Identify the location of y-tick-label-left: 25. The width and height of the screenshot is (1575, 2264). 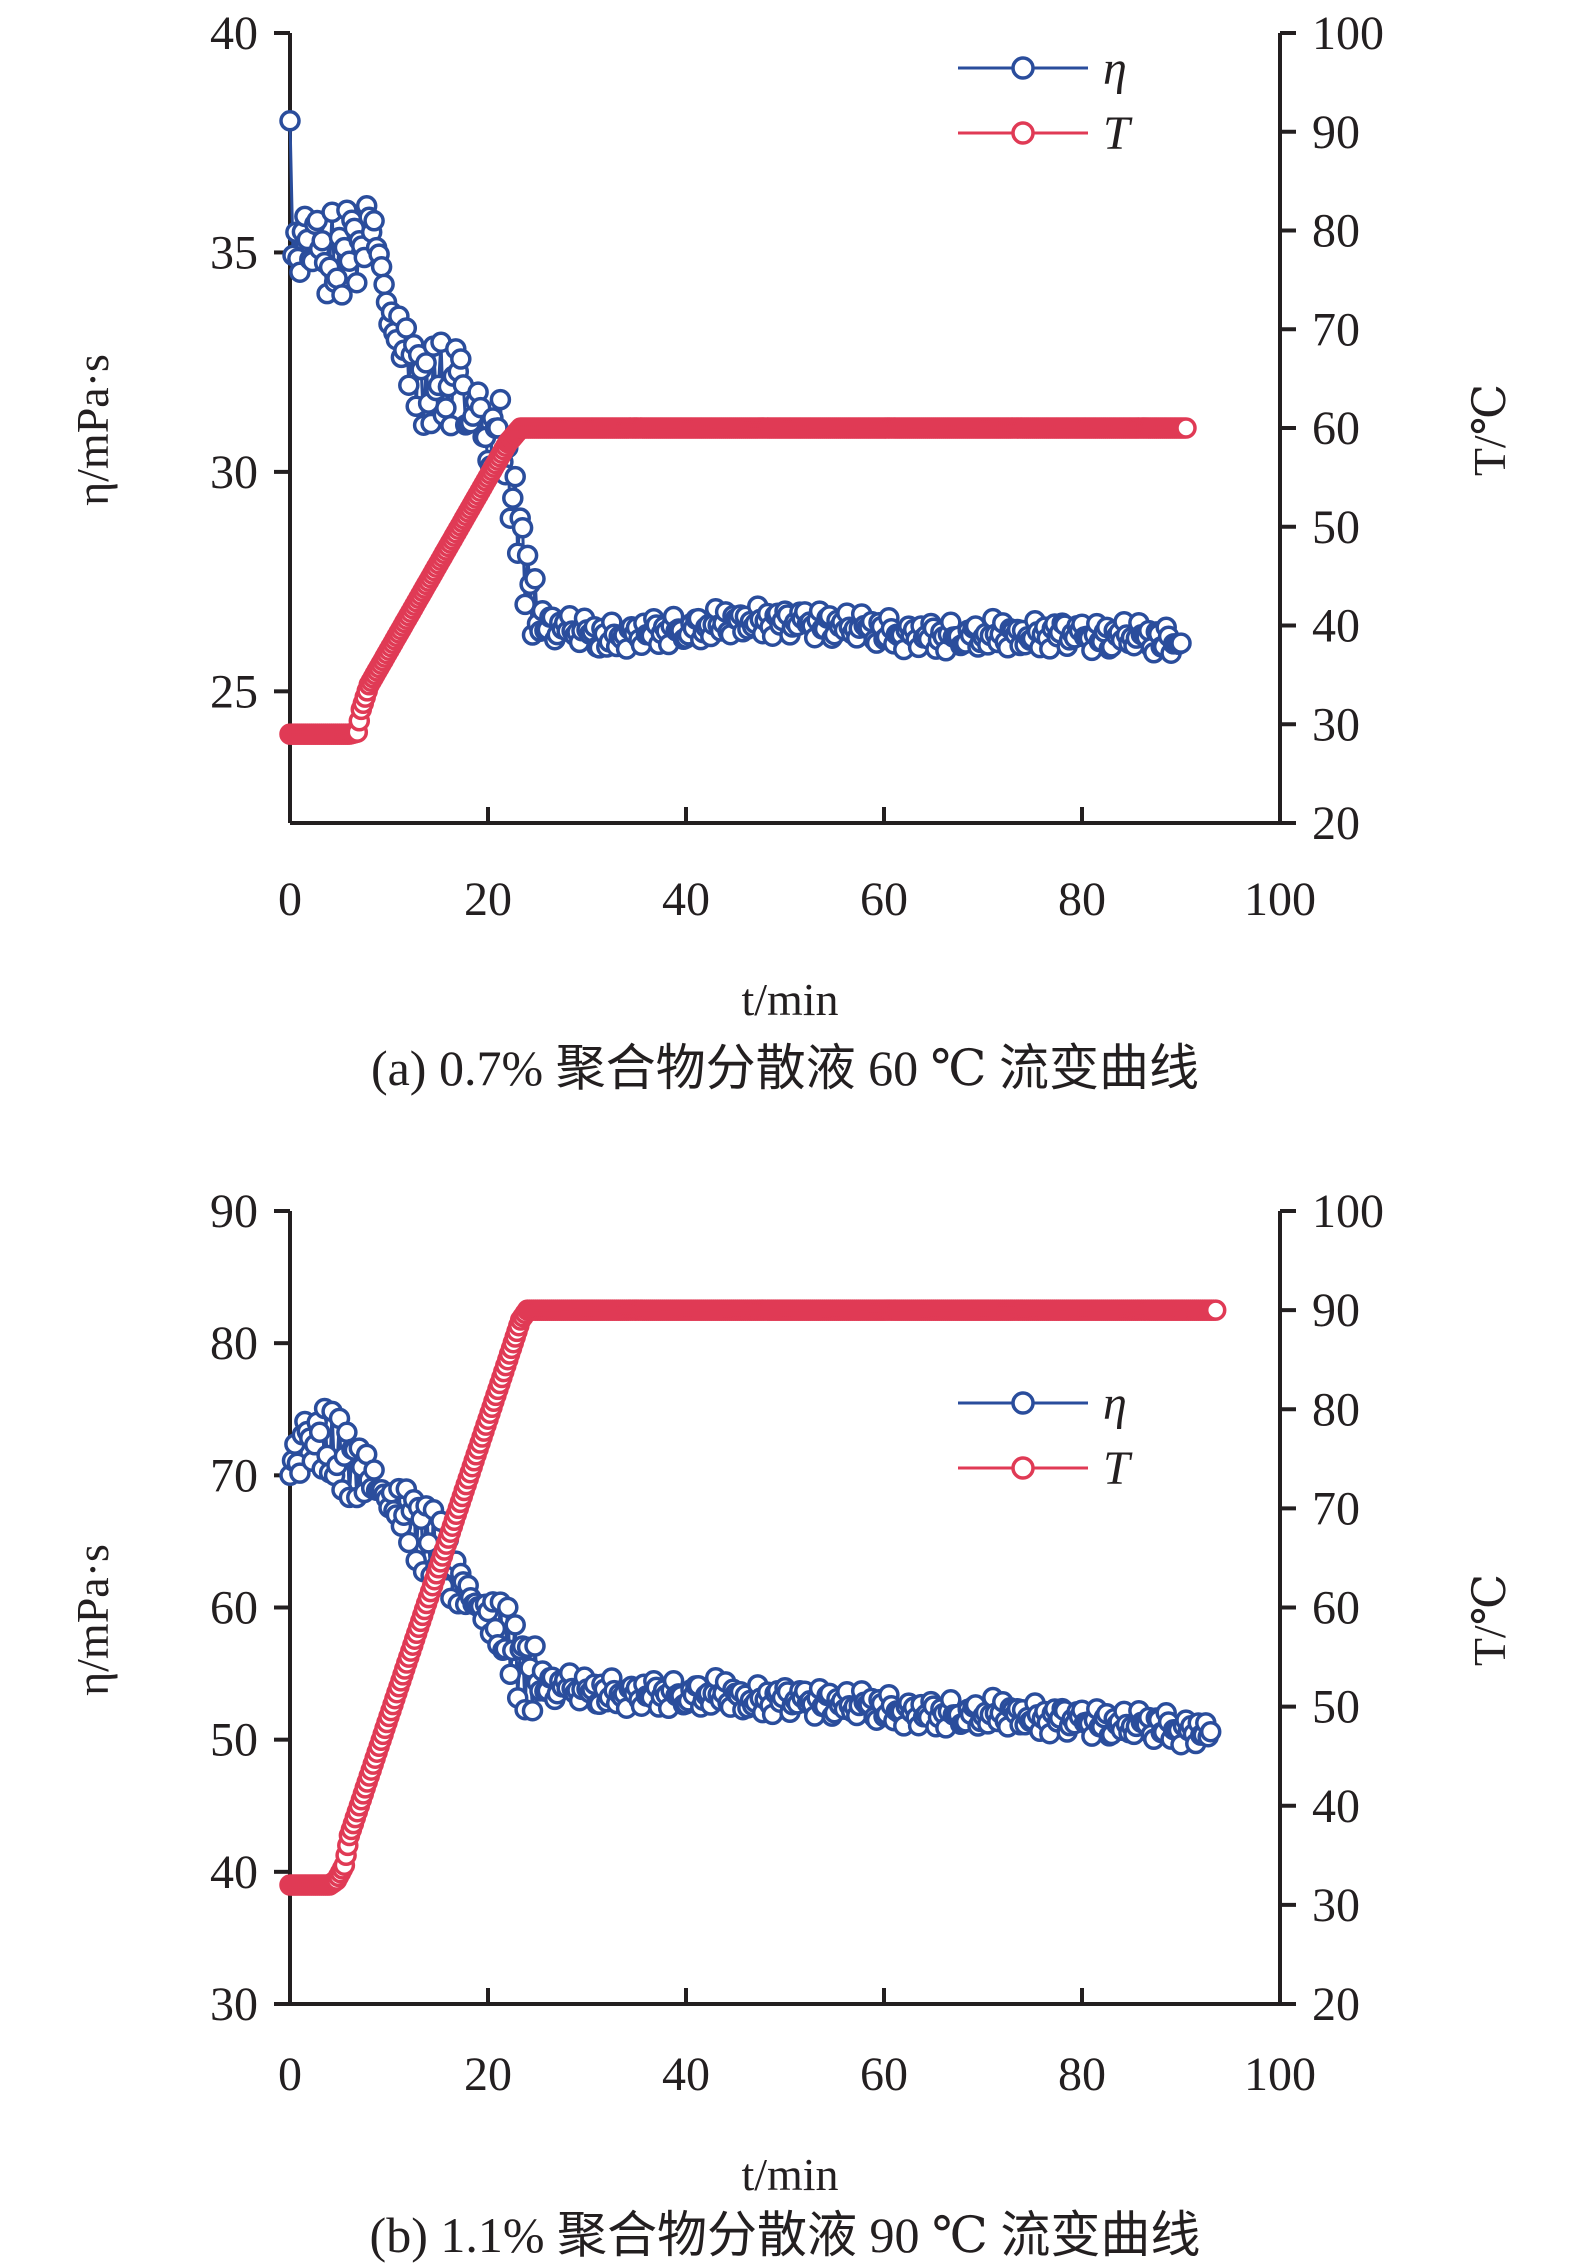
(234, 691).